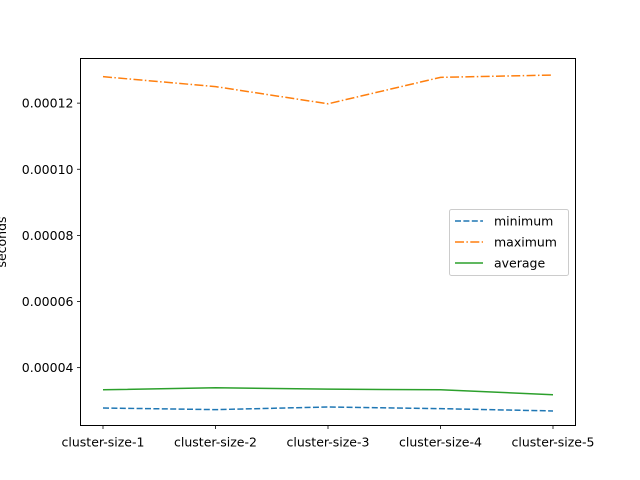 The image size is (640, 480). Describe the element at coordinates (215, 442) in the screenshot. I see `x-tick-label: cluster-size-2` at that location.